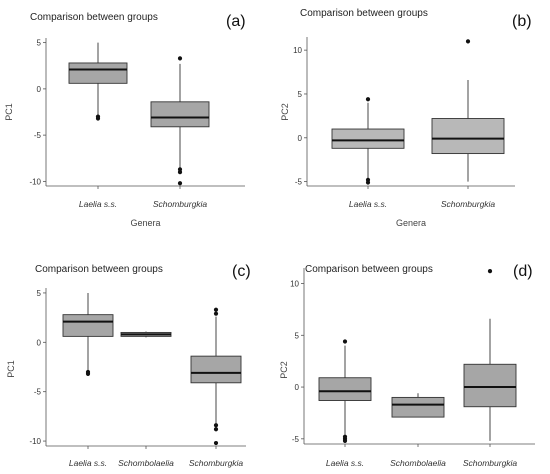 This screenshot has width=550, height=474. What do you see at coordinates (297, 335) in the screenshot?
I see `panel-d-ytick-label: 5` at bounding box center [297, 335].